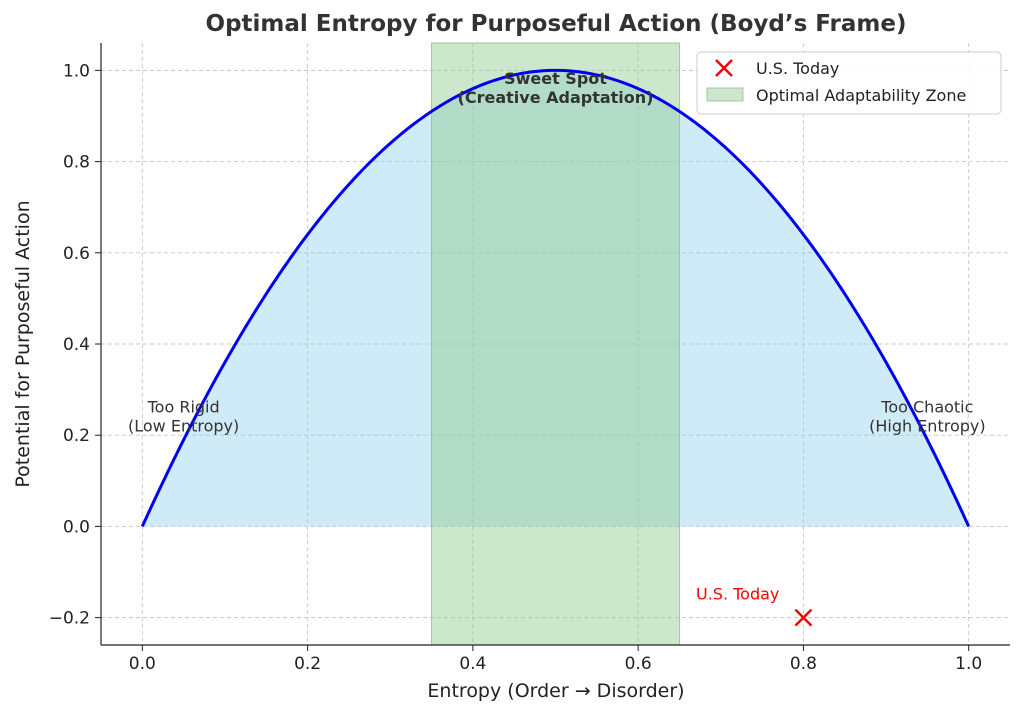 Image resolution: width=1023 pixels, height=715 pixels. I want to click on x-tick-label: 0.4, so click(472, 664).